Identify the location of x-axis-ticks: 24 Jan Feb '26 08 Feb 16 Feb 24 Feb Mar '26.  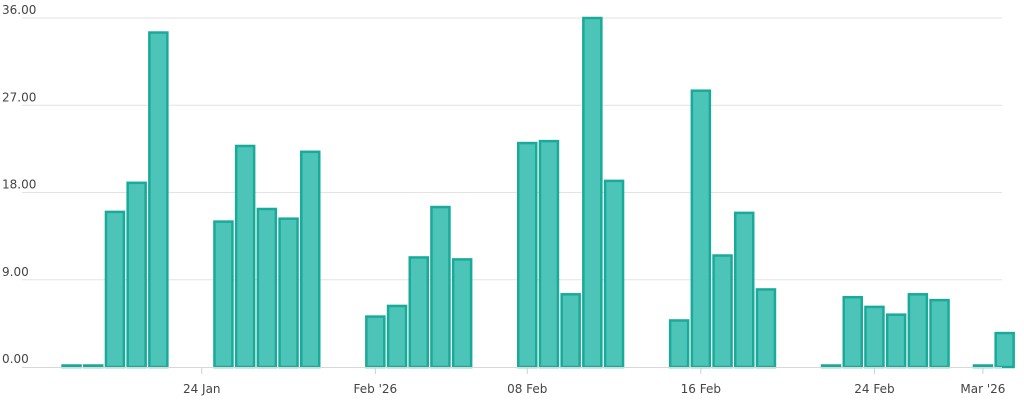
(594, 382).